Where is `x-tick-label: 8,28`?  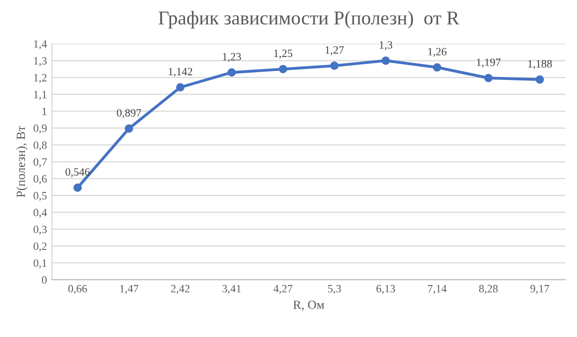
x-tick-label: 8,28 is located at coordinates (488, 289).